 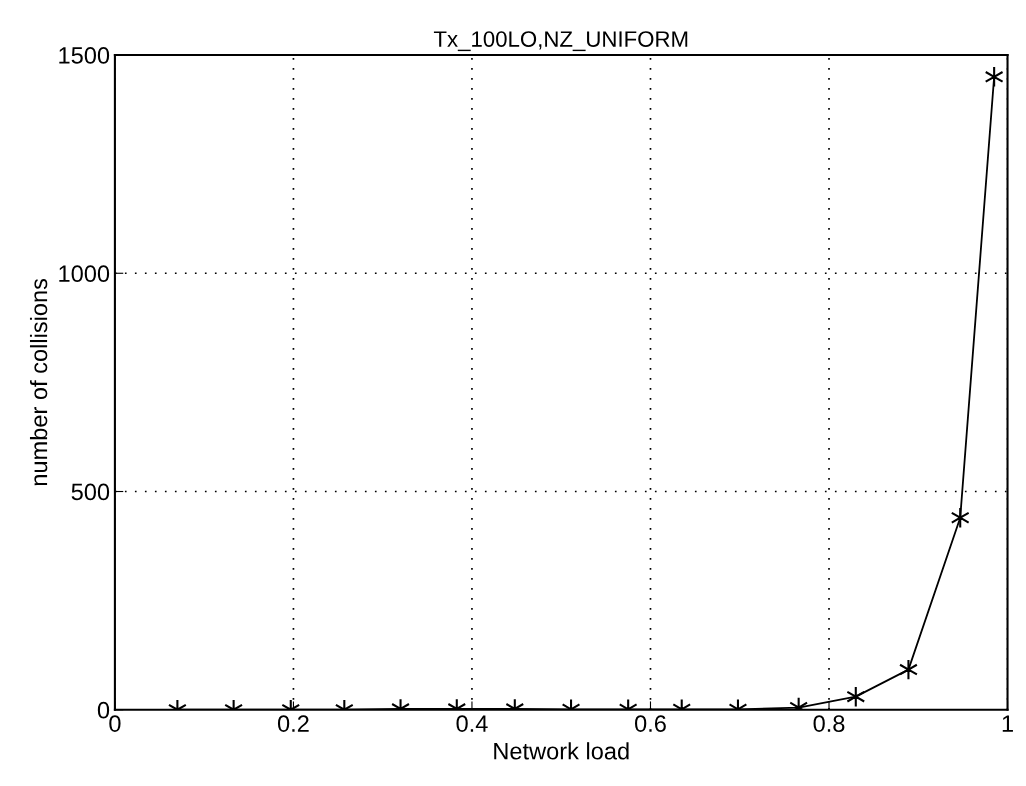 I want to click on x-tick-label: 0, so click(x=115, y=723).